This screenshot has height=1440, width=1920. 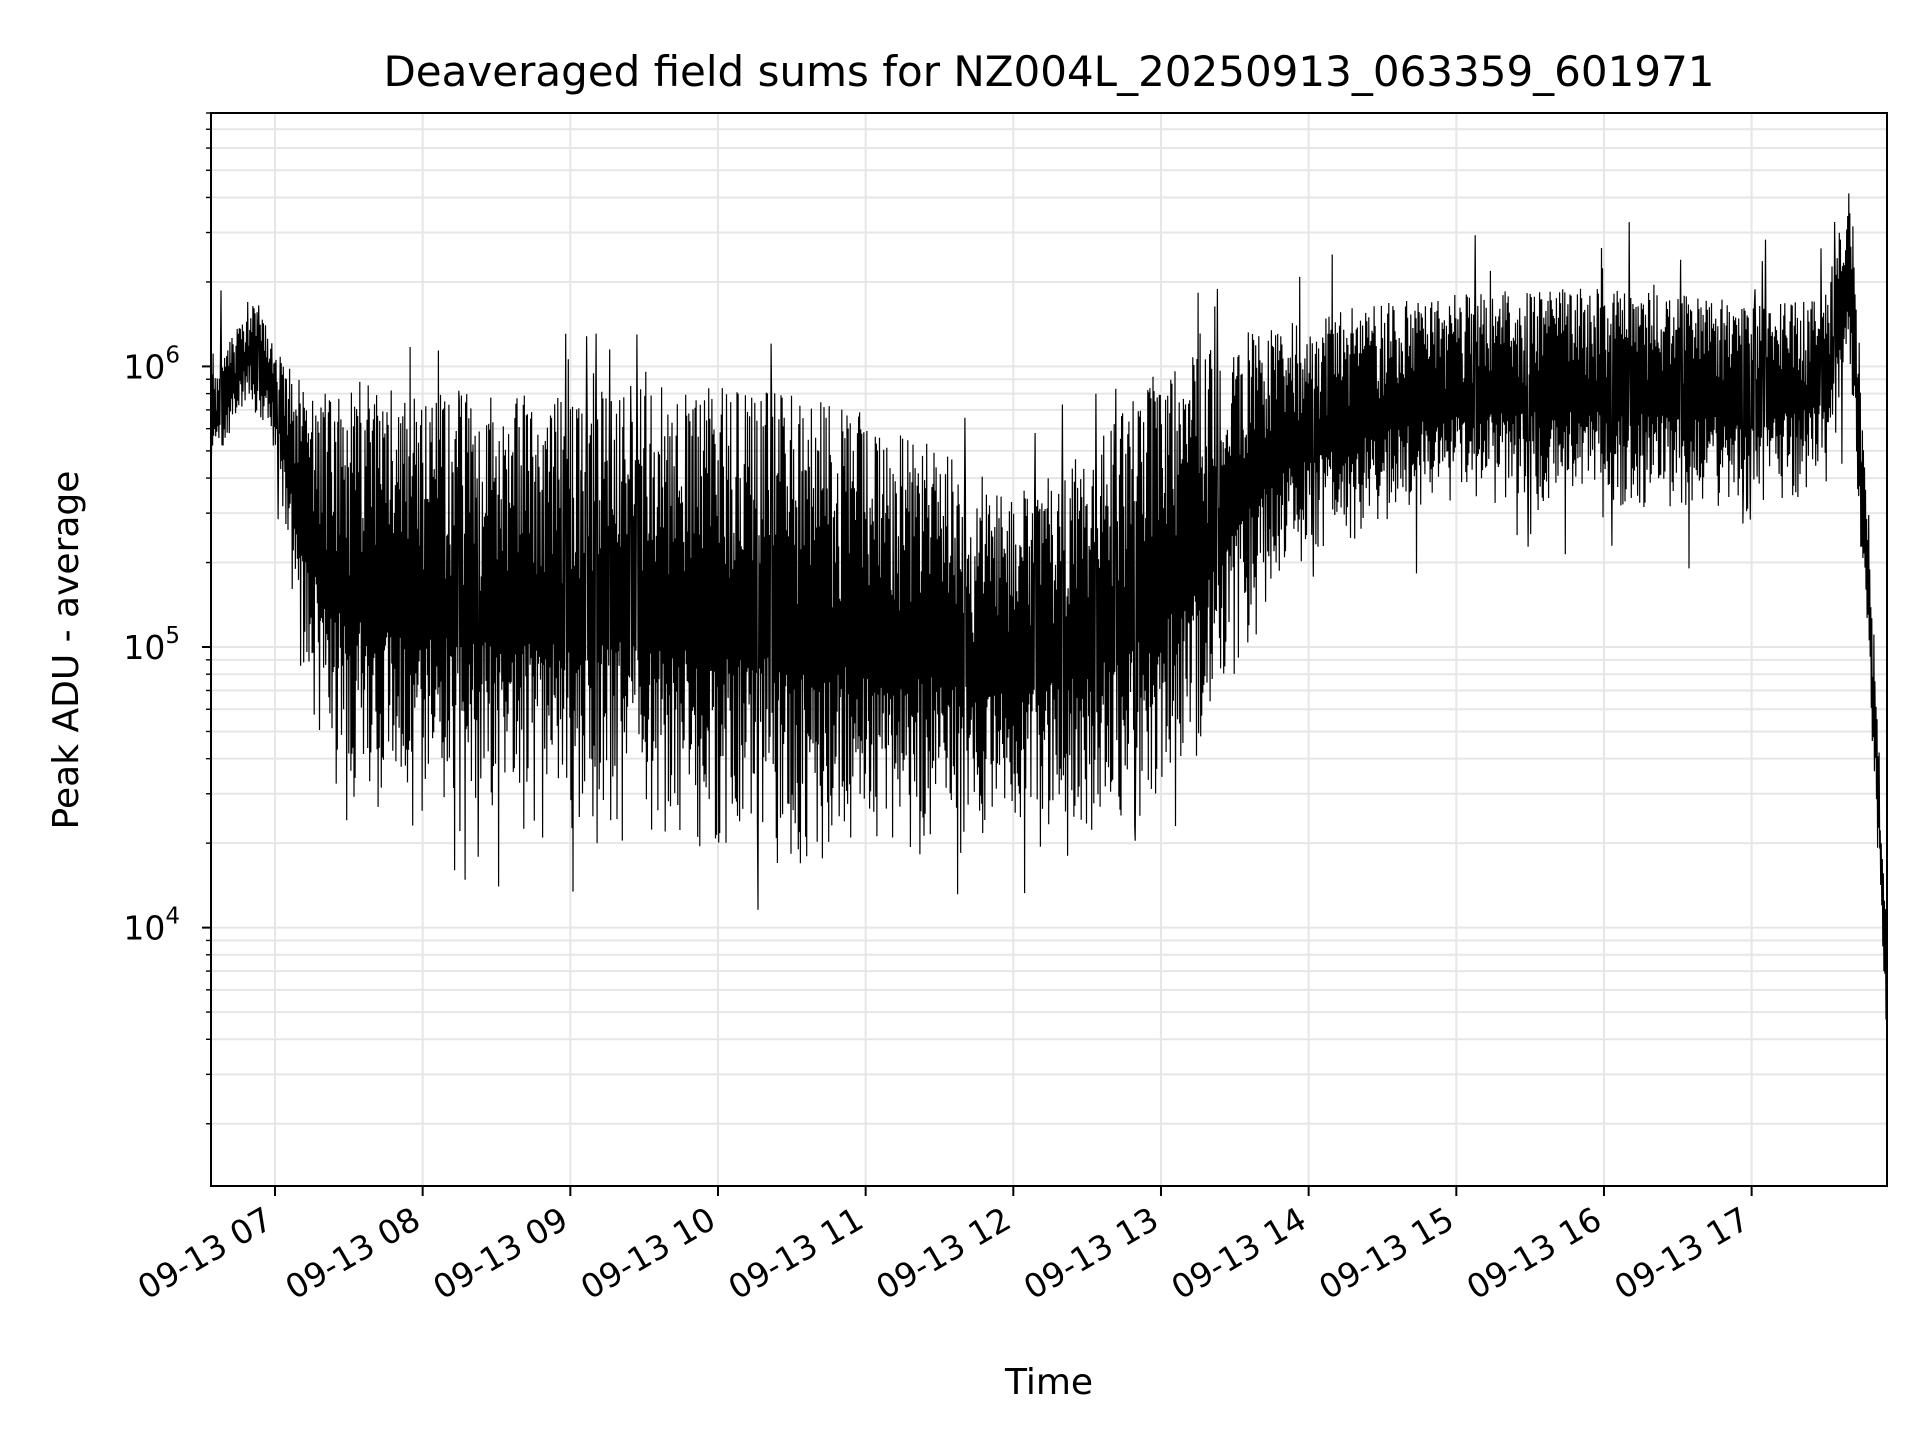 I want to click on y-tick-exponent: 5, so click(x=172, y=636).